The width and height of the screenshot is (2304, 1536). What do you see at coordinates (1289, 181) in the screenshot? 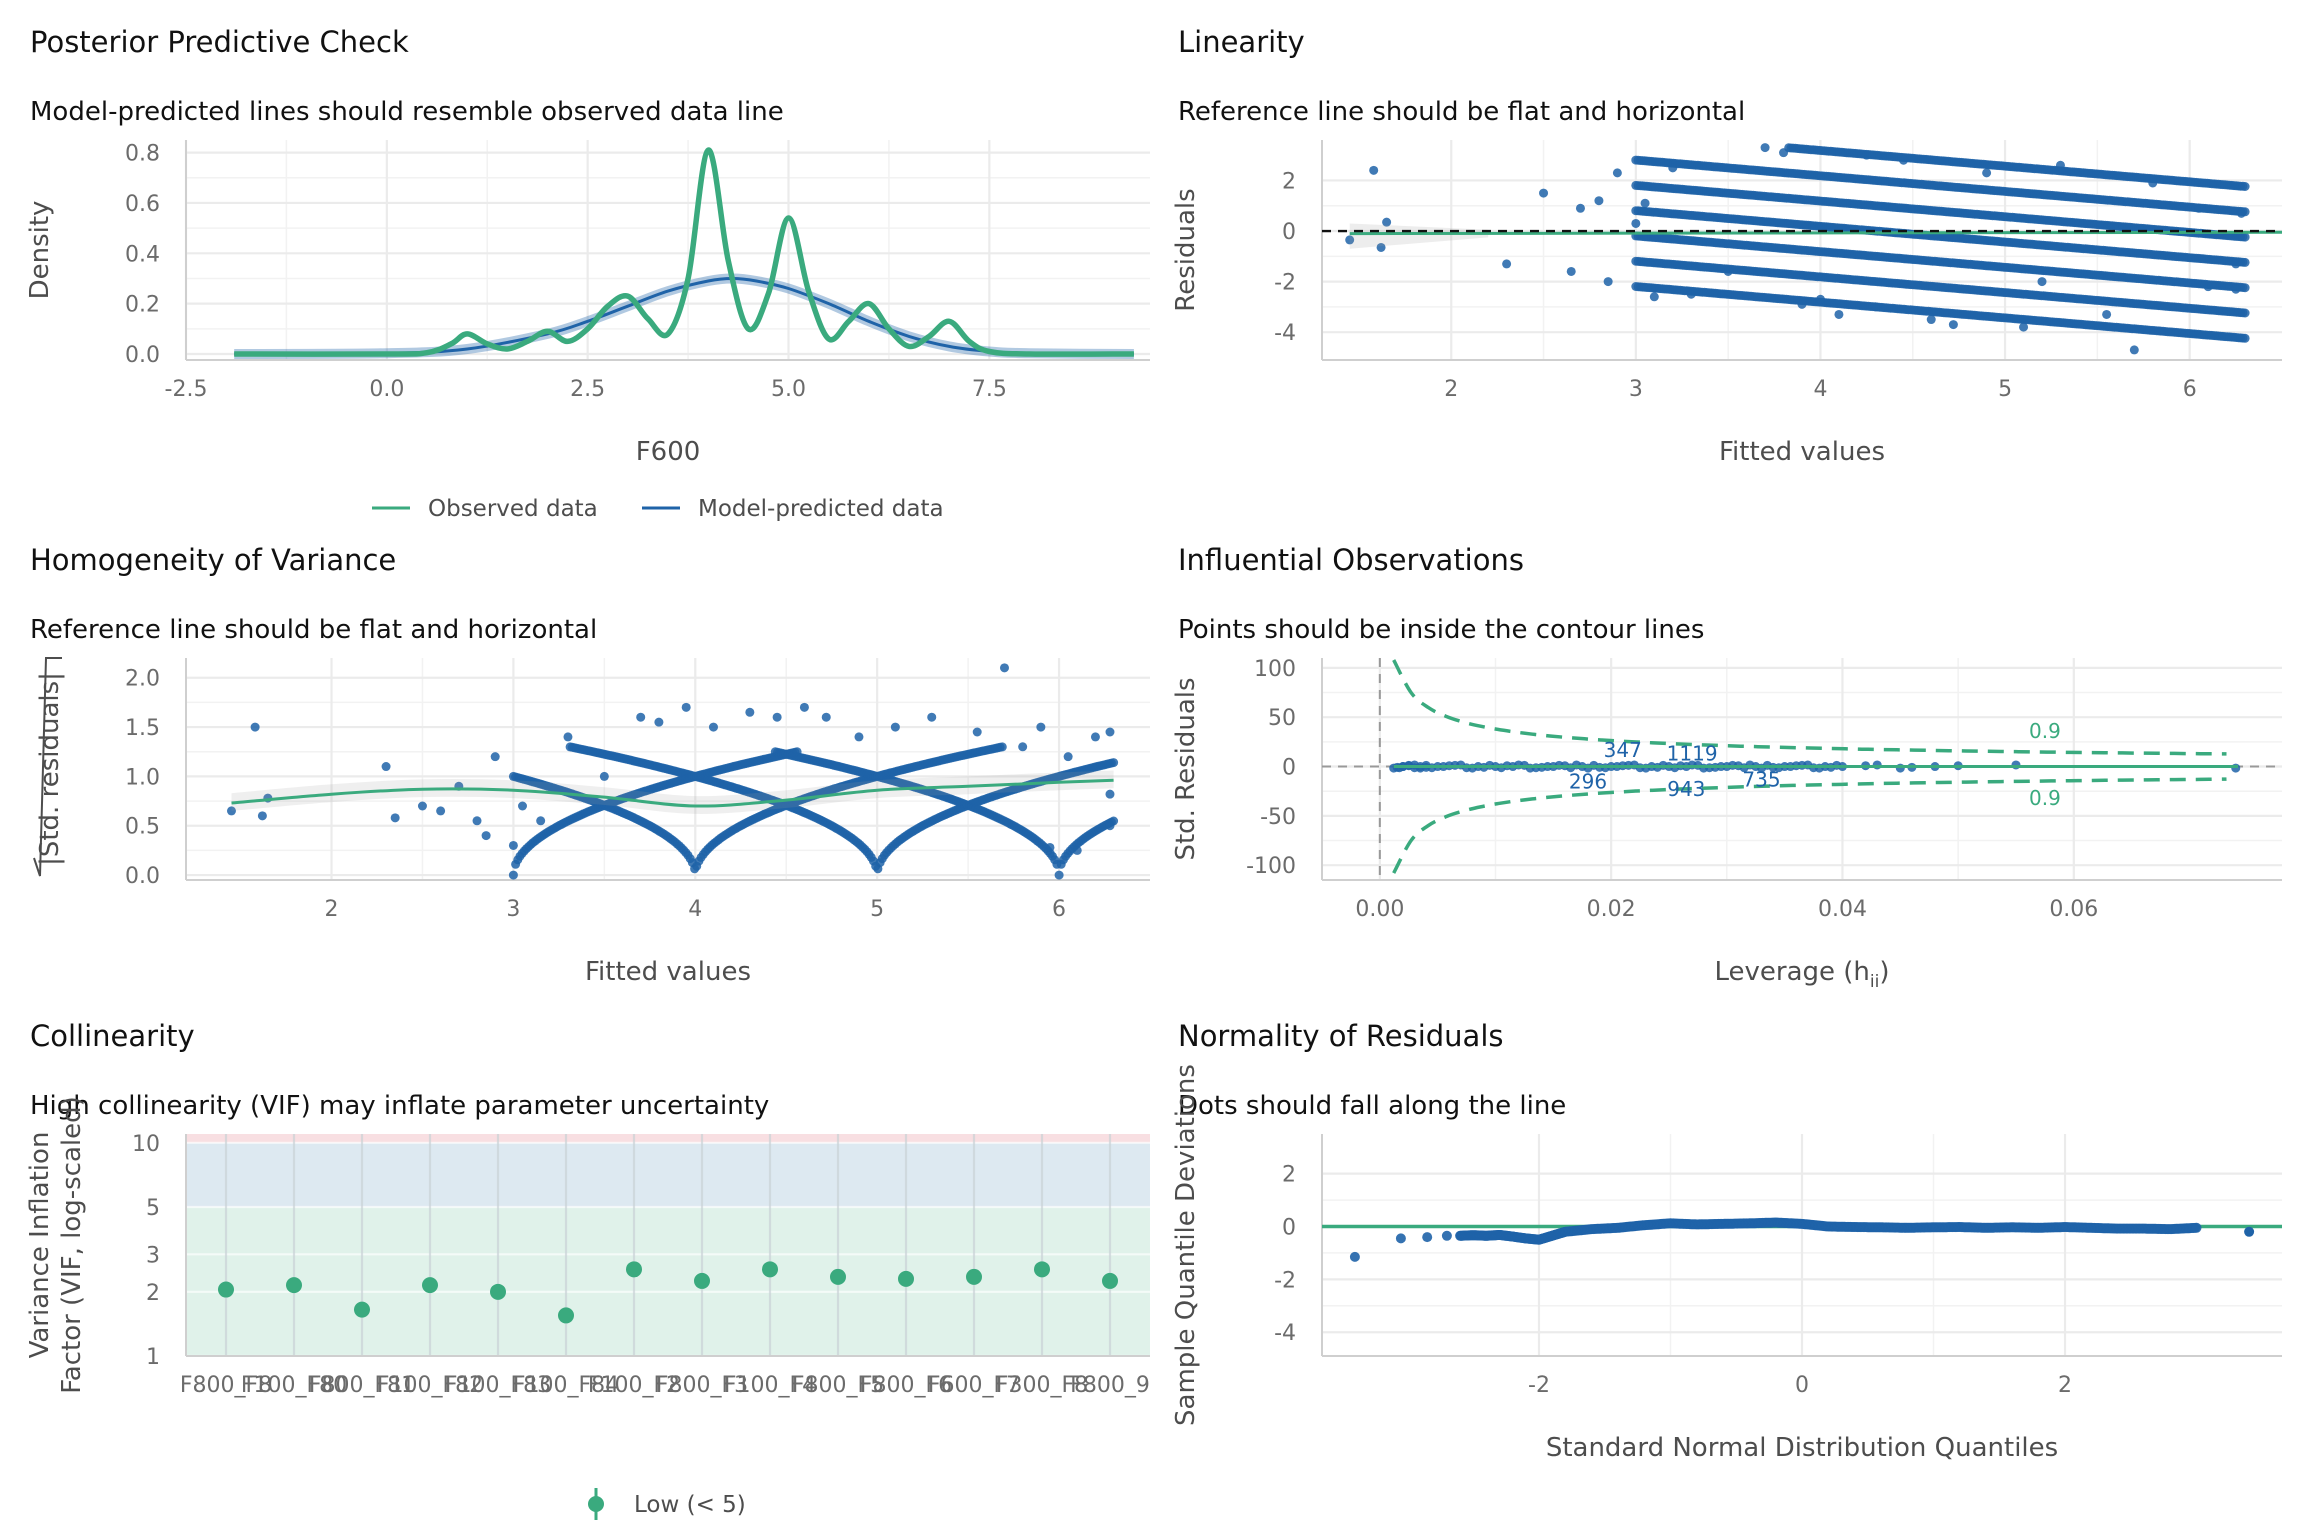
I see `y-tick-label: 2` at bounding box center [1289, 181].